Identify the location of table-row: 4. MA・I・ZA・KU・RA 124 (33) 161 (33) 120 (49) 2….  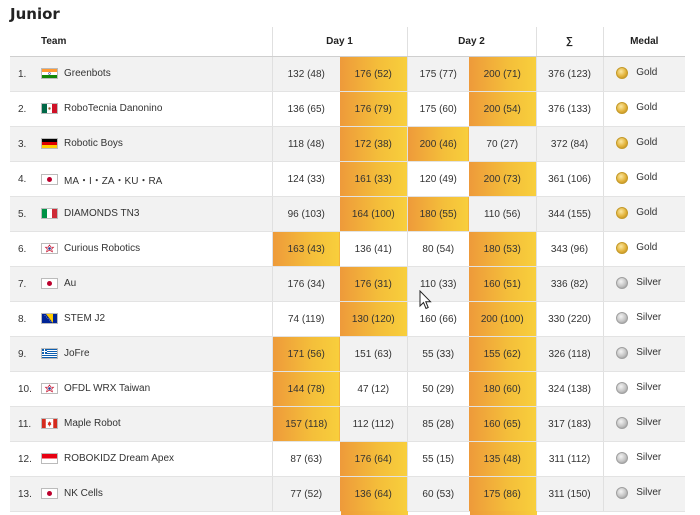
(347, 179).